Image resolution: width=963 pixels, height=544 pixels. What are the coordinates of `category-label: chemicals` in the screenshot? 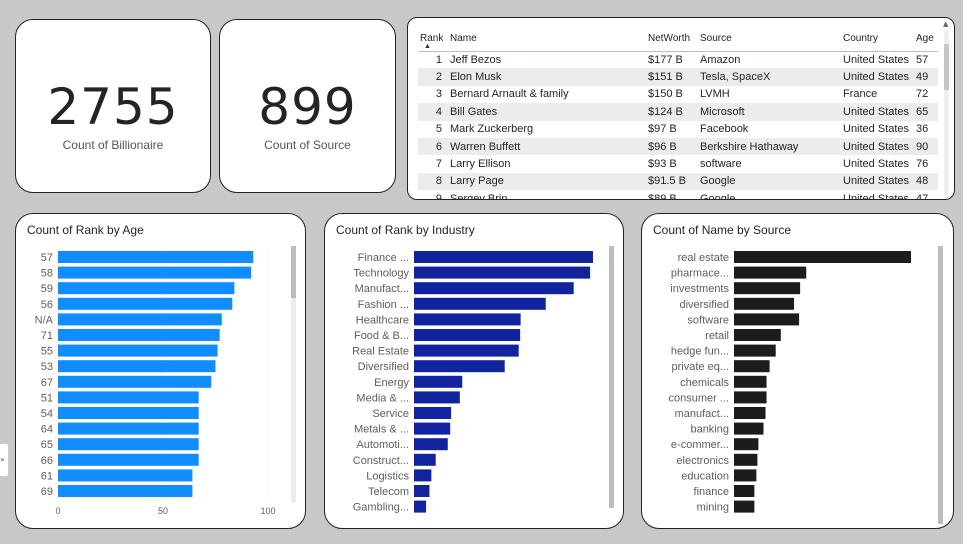 It's located at (704, 383).